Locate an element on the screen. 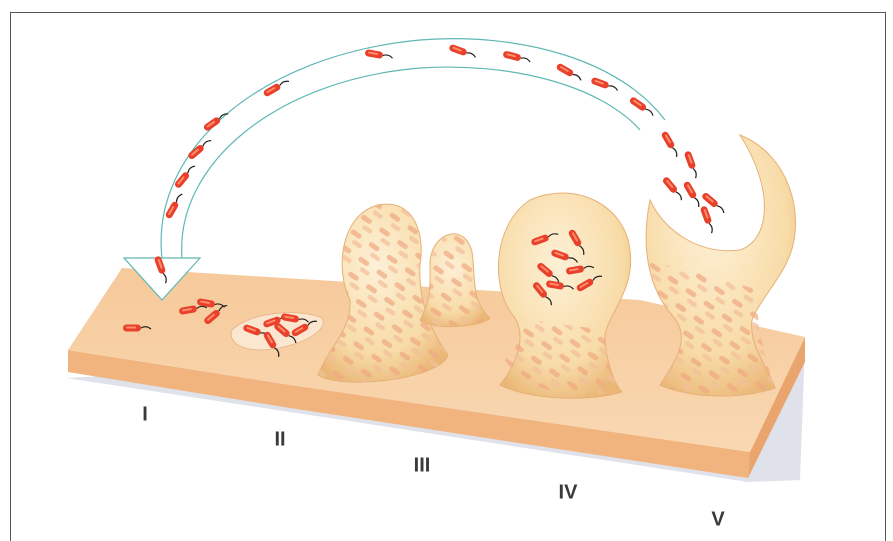 The image size is (893, 541). colony-cells is located at coordinates (711, 328).